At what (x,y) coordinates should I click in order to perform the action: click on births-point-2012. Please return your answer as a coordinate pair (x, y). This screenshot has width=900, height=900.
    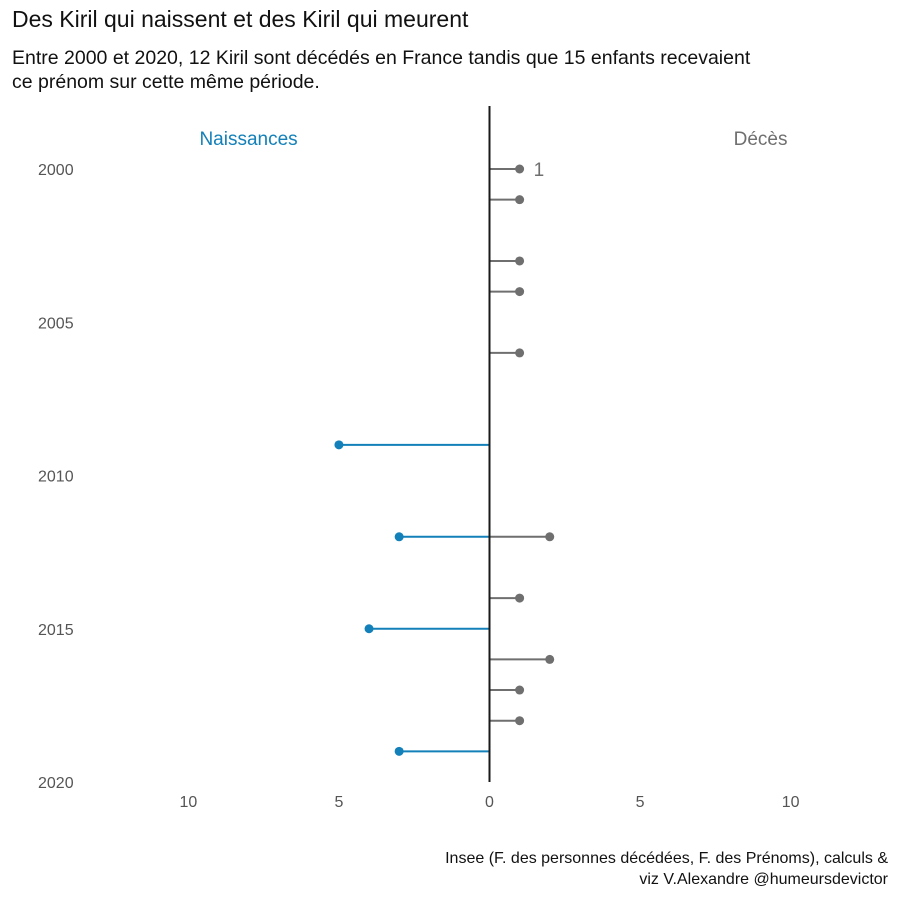
    Looking at the image, I should click on (399, 537).